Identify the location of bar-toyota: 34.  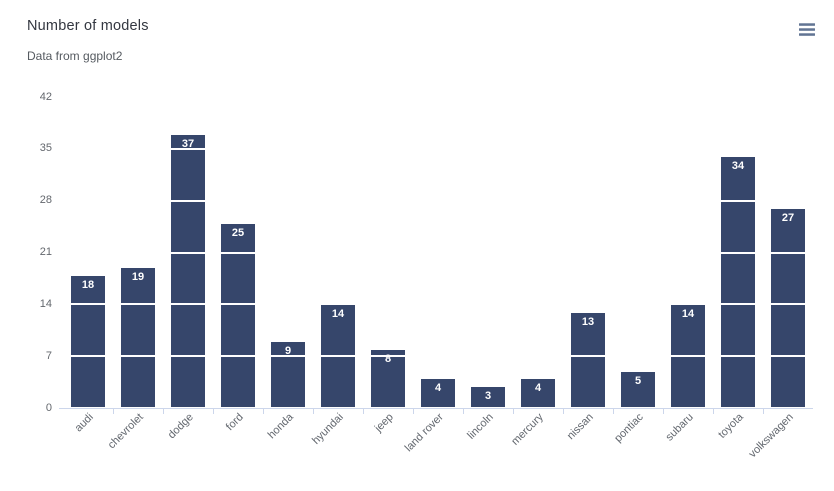
(738, 282).